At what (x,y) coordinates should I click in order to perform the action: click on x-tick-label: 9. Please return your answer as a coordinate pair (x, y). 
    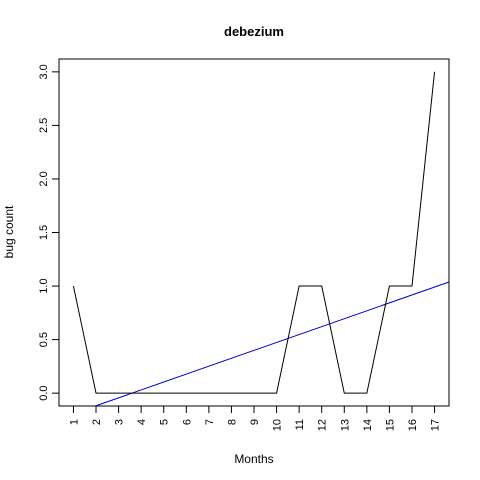
    Looking at the image, I should click on (255, 422).